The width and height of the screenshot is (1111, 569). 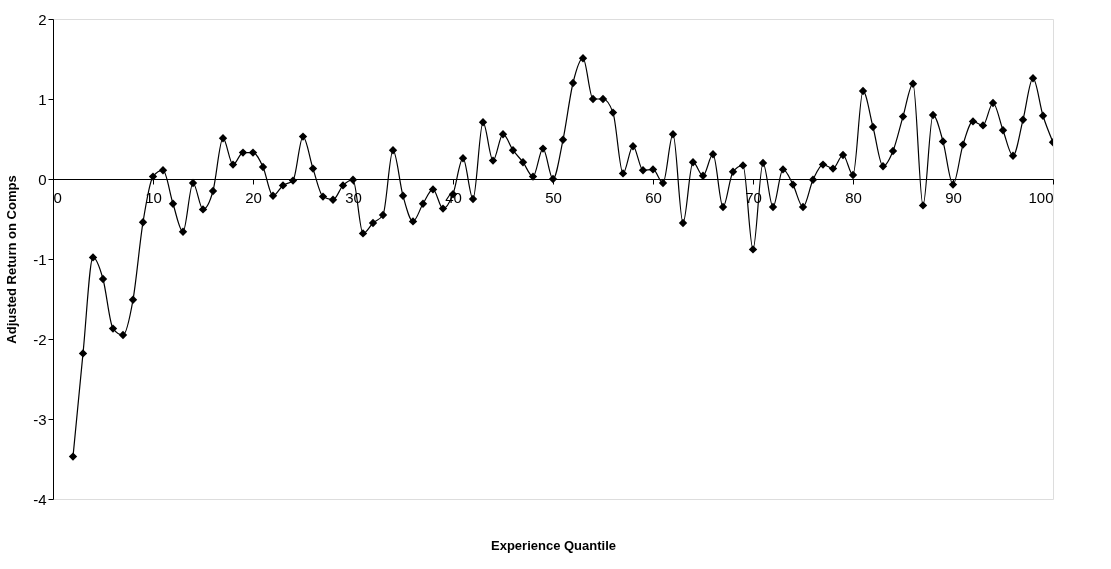 I want to click on x-tick-label: 90, so click(x=953, y=197).